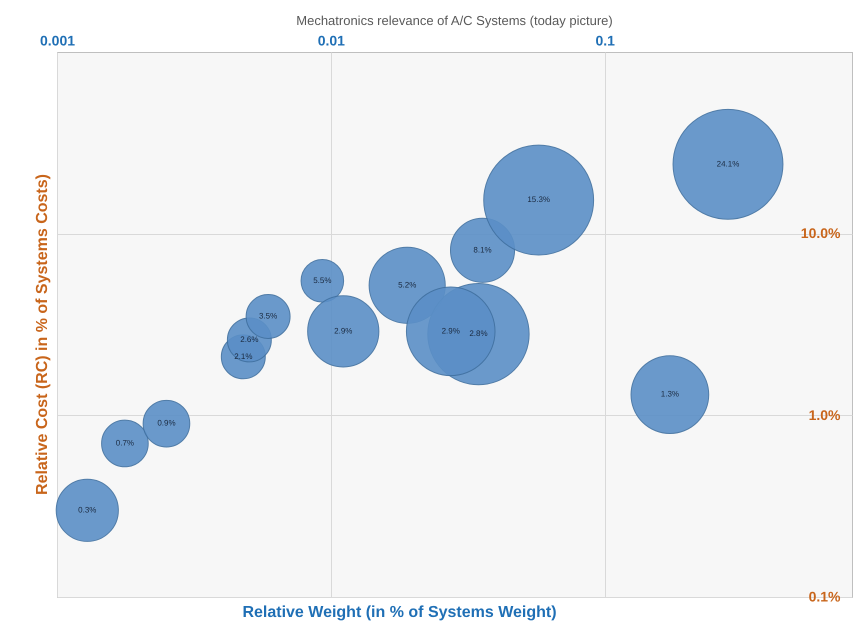  I want to click on x-tick-label: 0.001, so click(58, 40).